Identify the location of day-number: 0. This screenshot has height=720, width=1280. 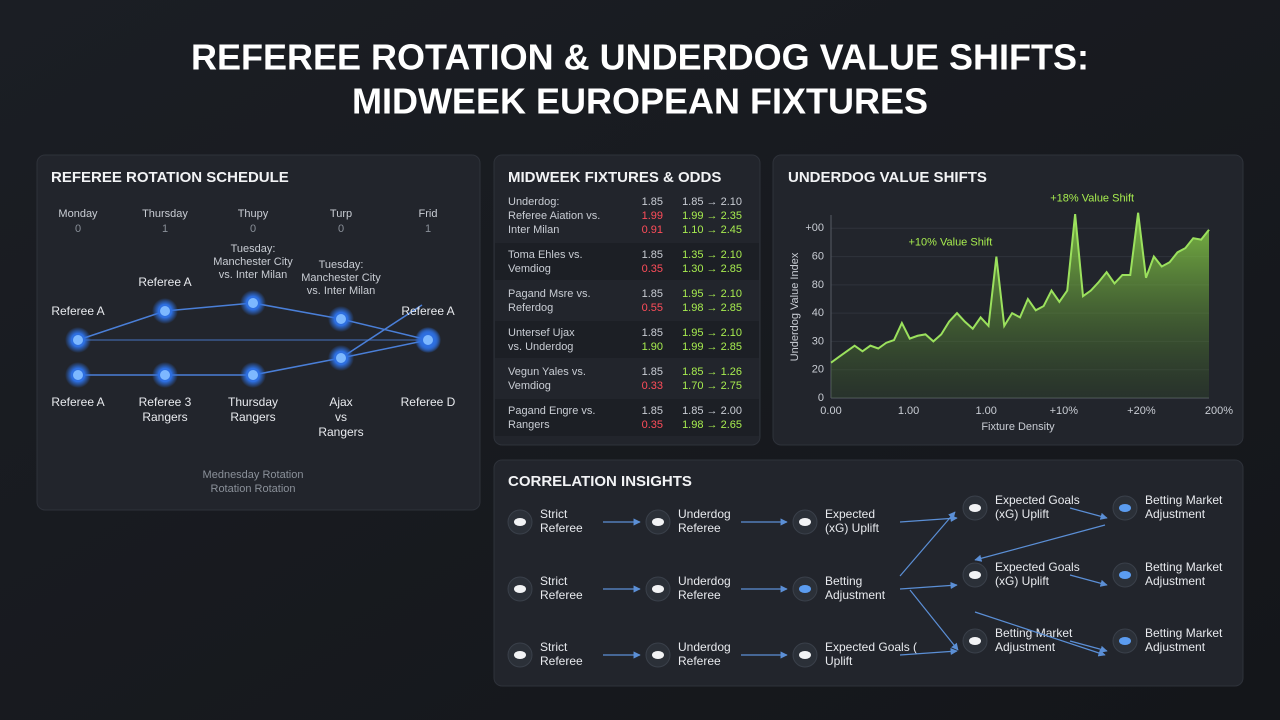
(253, 229).